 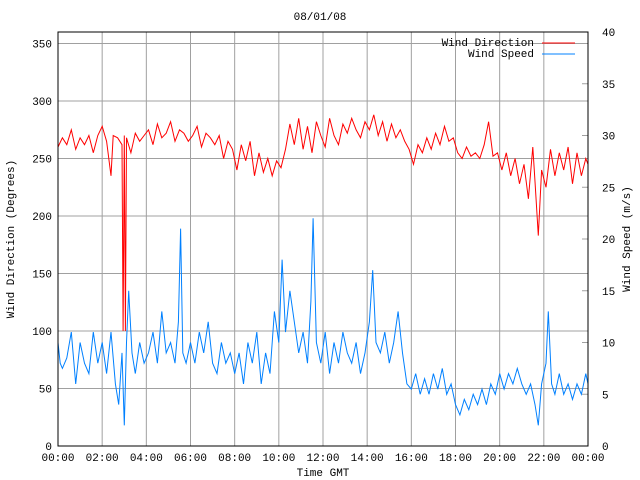 I want to click on y-axis-right-label: Wind Speed (m/s), so click(x=628, y=239).